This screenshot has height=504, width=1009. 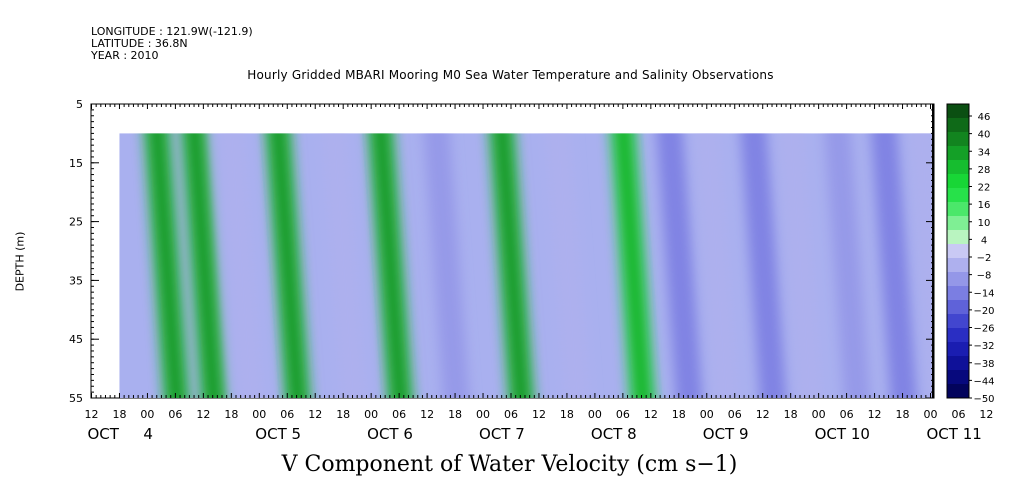 What do you see at coordinates (984, 223) in the screenshot?
I see `colorbar-label: 10` at bounding box center [984, 223].